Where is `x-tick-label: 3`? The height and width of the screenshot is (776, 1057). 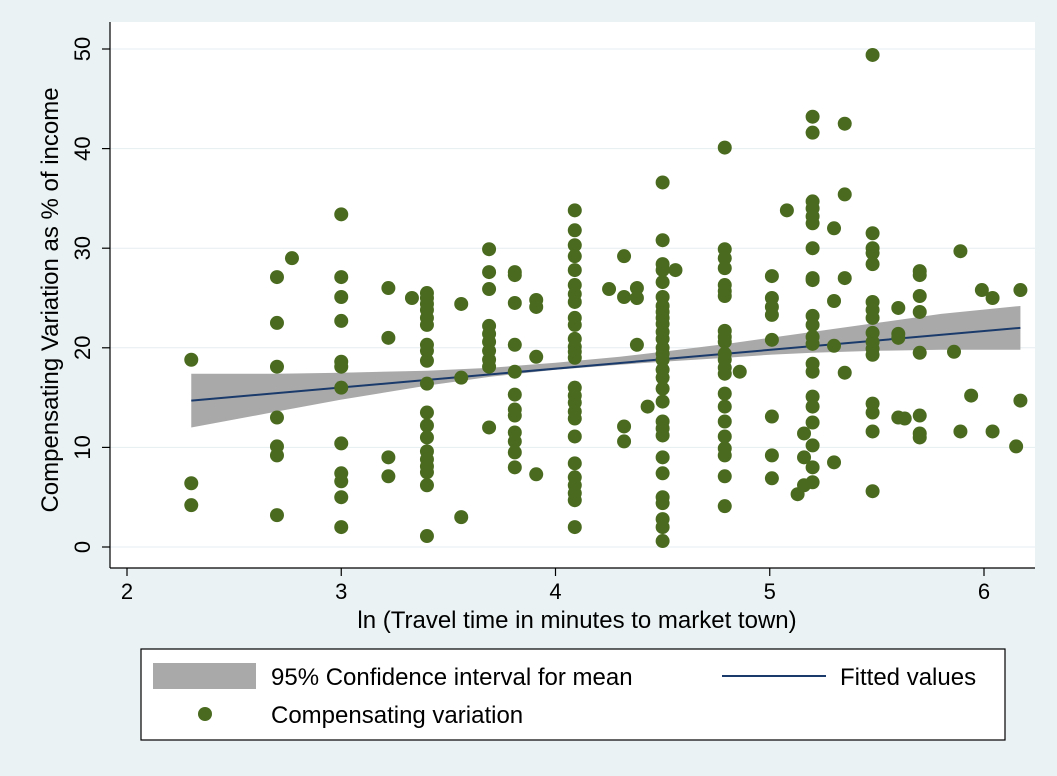 x-tick-label: 3 is located at coordinates (341, 591).